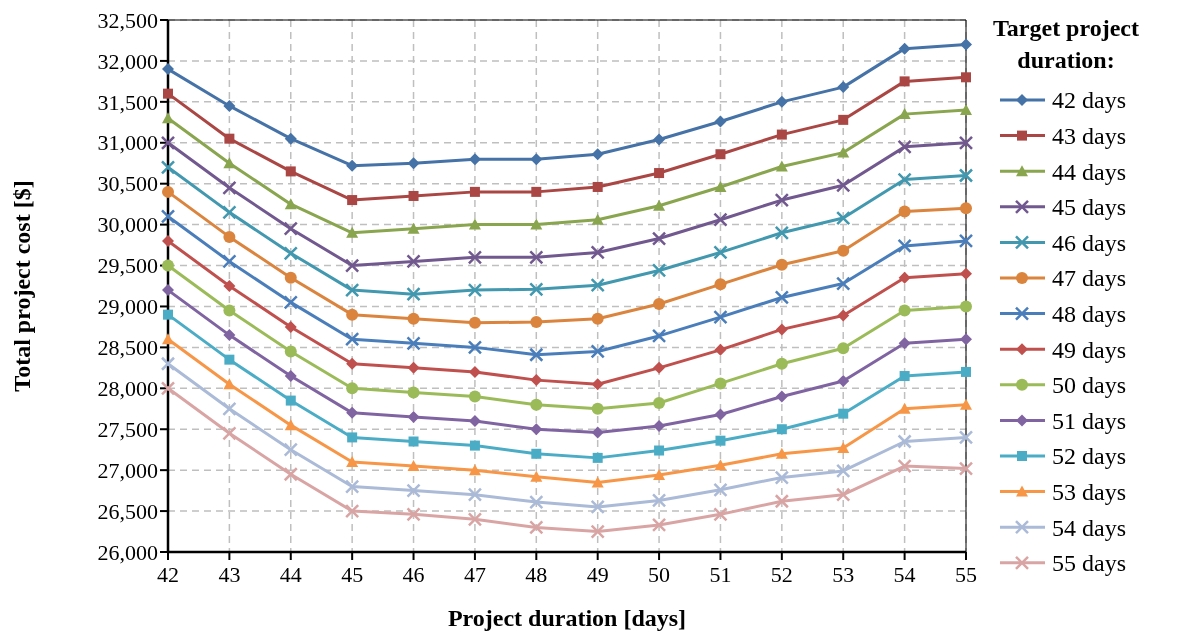  I want to click on legend-label: 50 days, so click(1089, 385).